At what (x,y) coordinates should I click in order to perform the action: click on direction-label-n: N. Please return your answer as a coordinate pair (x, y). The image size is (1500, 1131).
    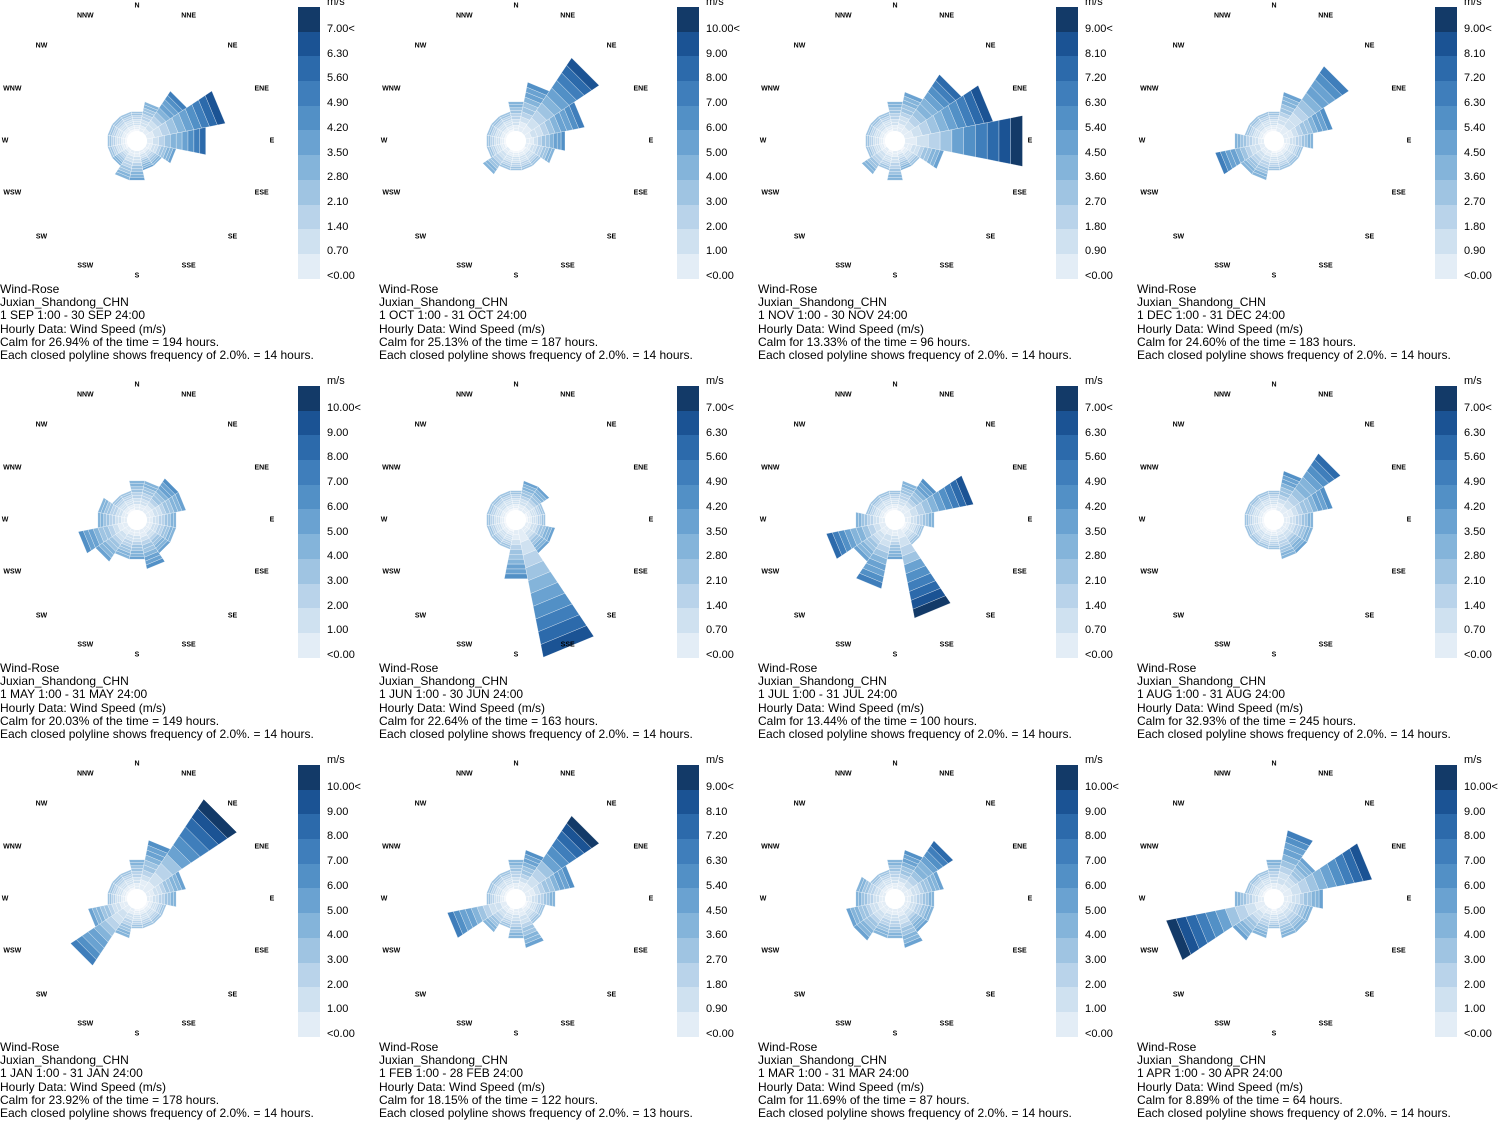
    Looking at the image, I should click on (895, 385).